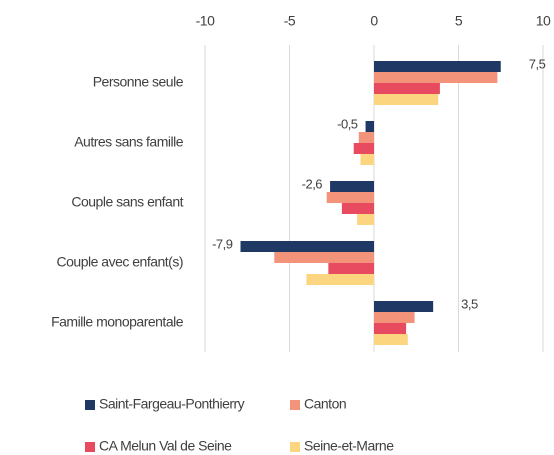  What do you see at coordinates (172, 404) in the screenshot?
I see `legend-label: Saint-Fargeau-Ponthierry` at bounding box center [172, 404].